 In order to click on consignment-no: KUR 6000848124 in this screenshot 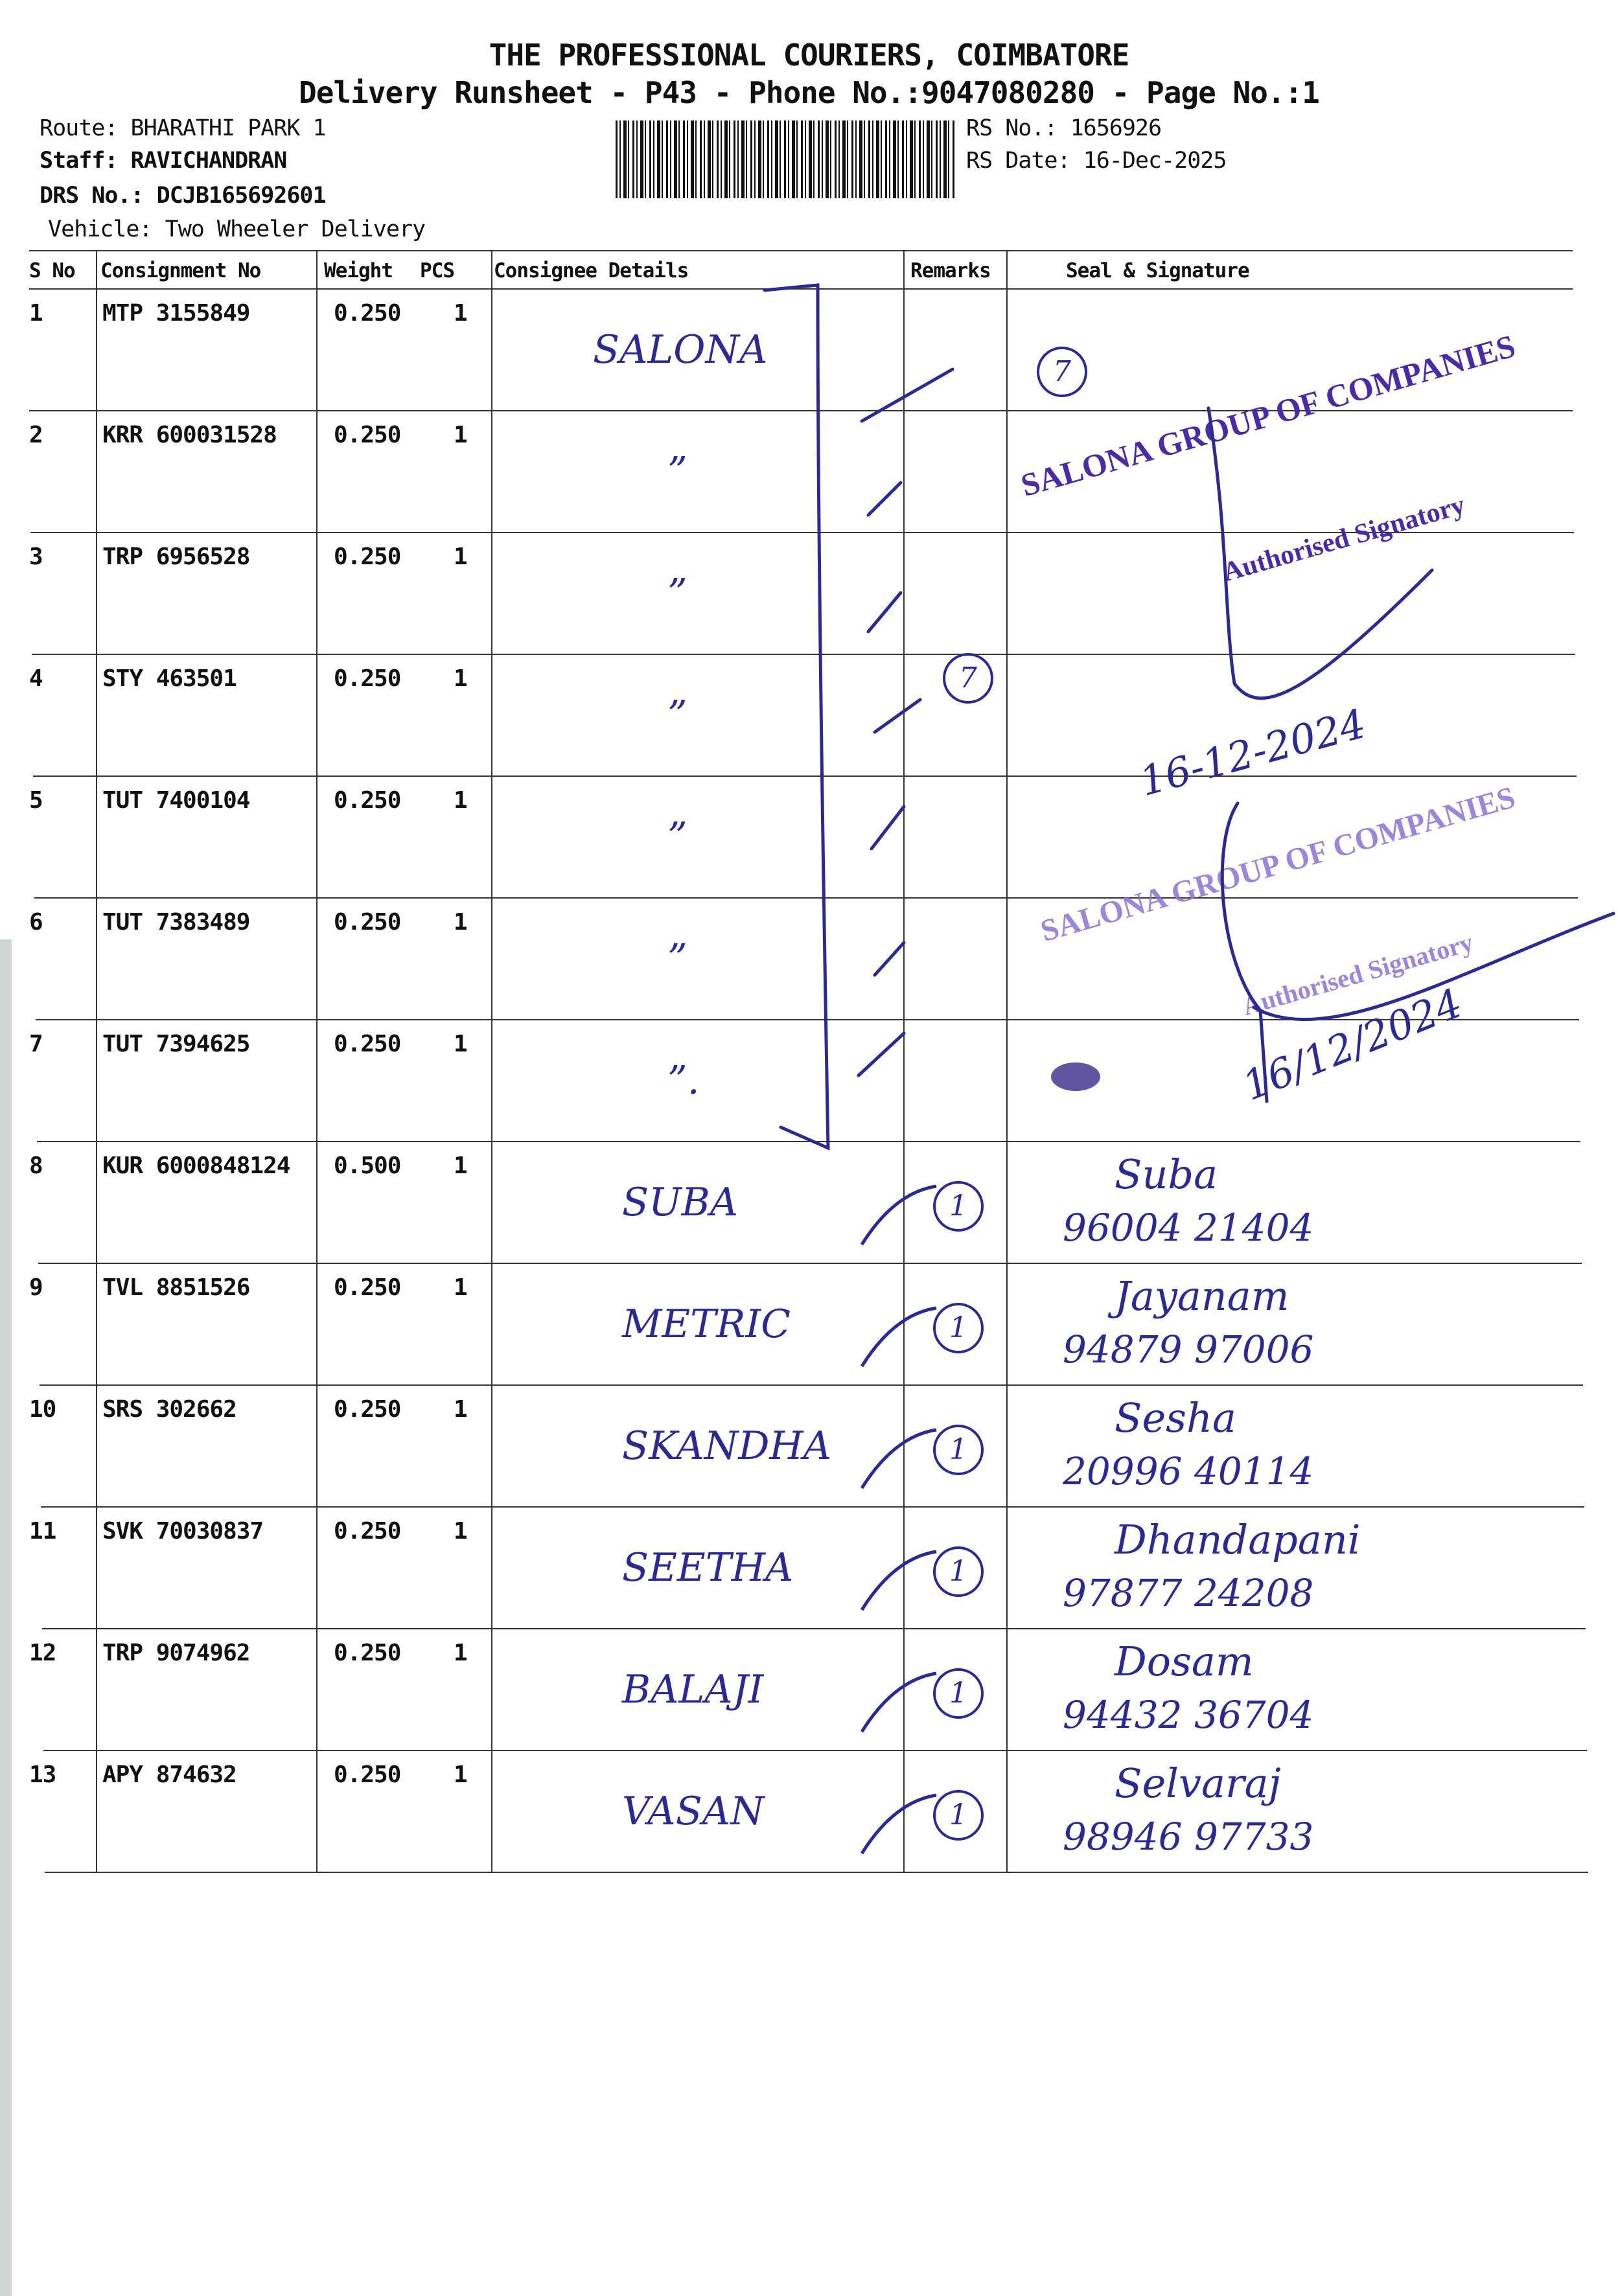, I will do `click(196, 1166)`.